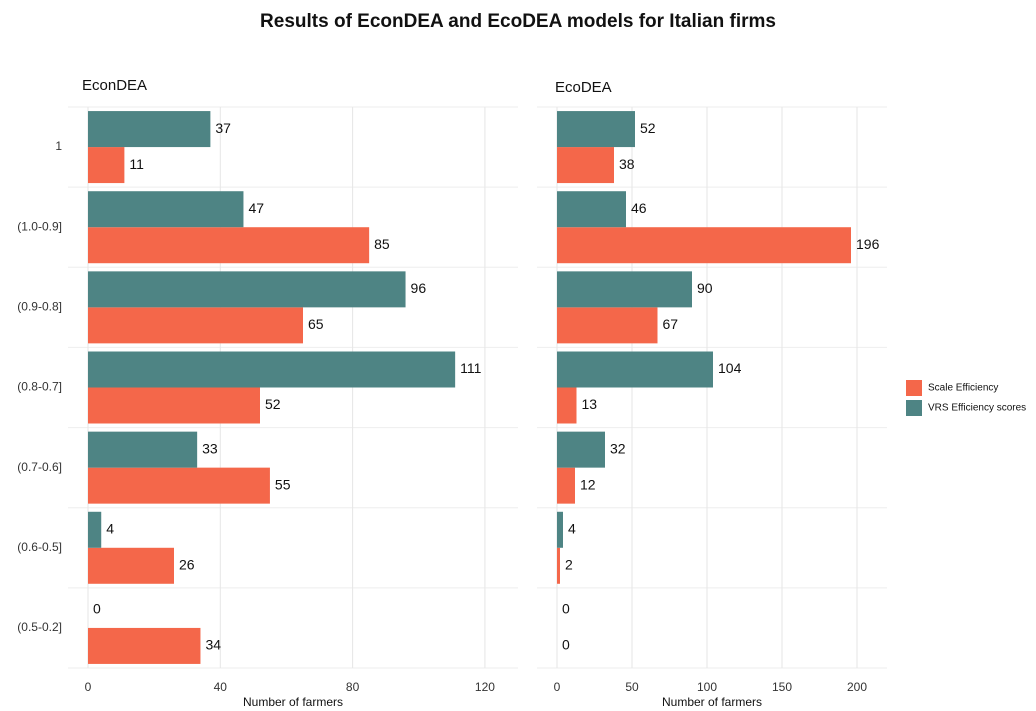  Describe the element at coordinates (705, 288) in the screenshot. I see `value-label: 90` at that location.